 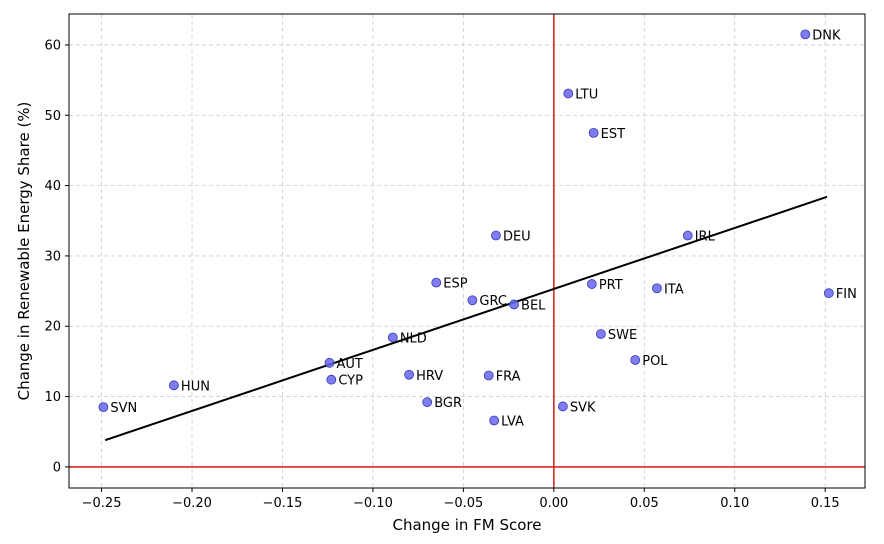 I want to click on data-point-pol, so click(x=635, y=360).